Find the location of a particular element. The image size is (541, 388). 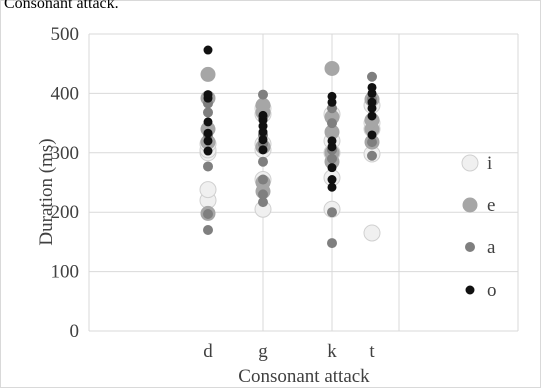

x-axis-title: Consonant attack is located at coordinates (304, 376).